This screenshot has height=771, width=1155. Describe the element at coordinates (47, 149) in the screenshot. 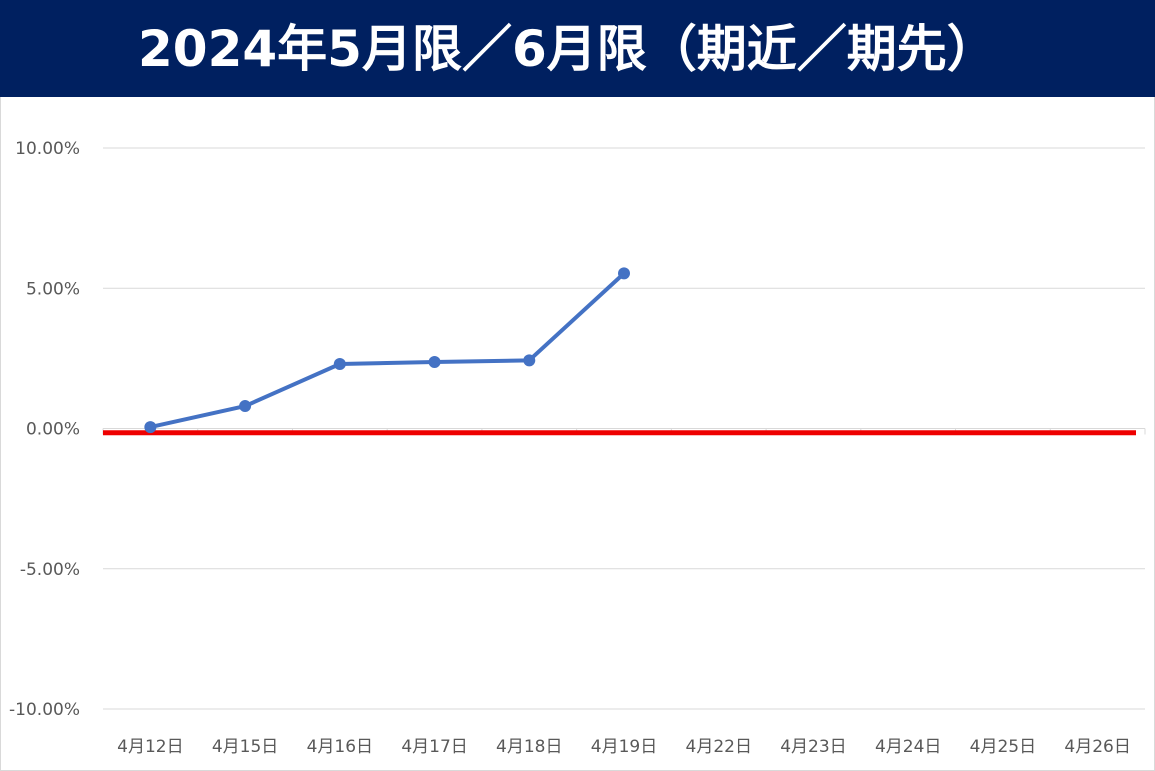

I see `y-tick-label: 10.00%` at that location.